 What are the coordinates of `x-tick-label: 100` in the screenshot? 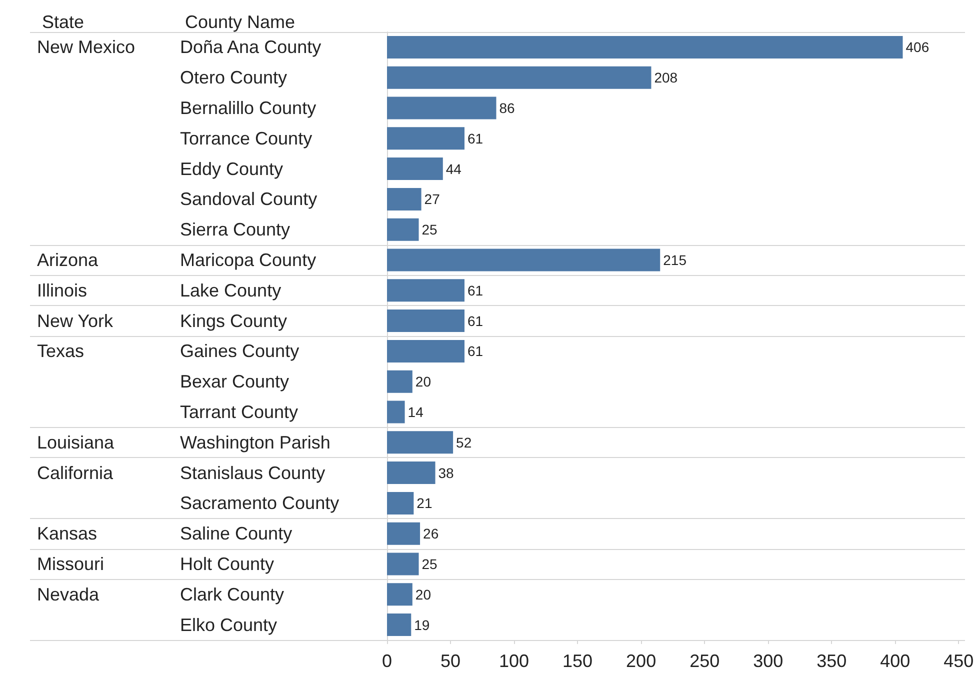 It's located at (514, 661).